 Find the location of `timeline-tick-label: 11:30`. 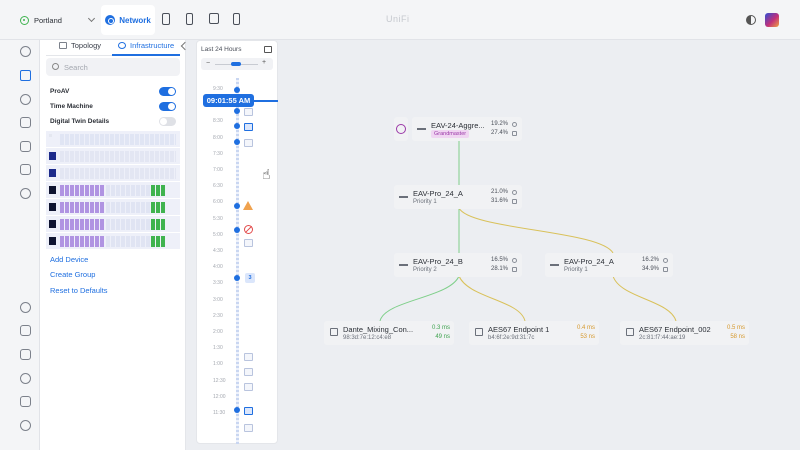

timeline-tick-label: 11:30 is located at coordinates (219, 413).